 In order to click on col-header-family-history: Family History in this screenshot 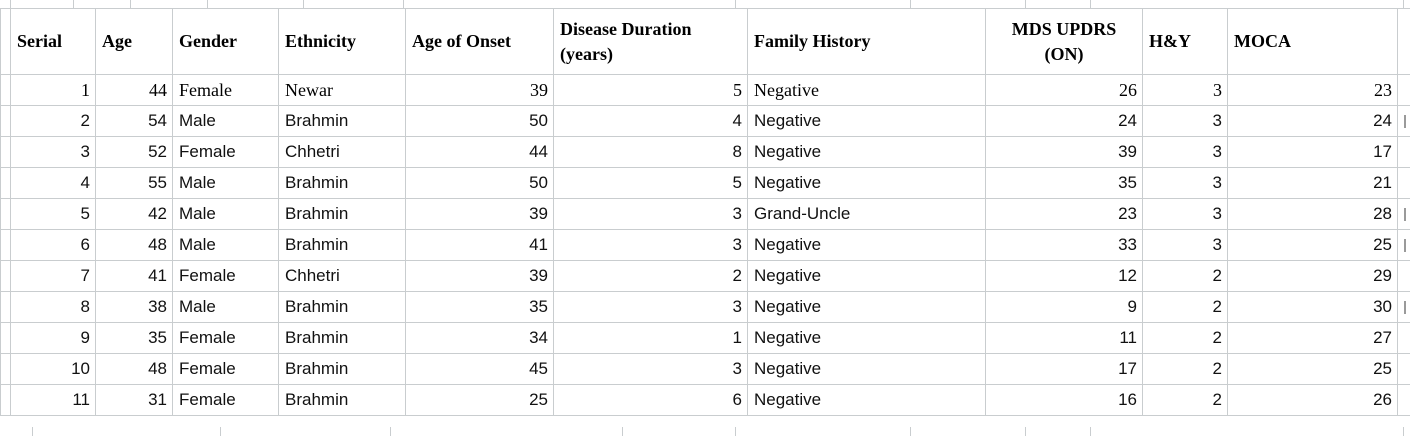, I will do `click(866, 41)`.